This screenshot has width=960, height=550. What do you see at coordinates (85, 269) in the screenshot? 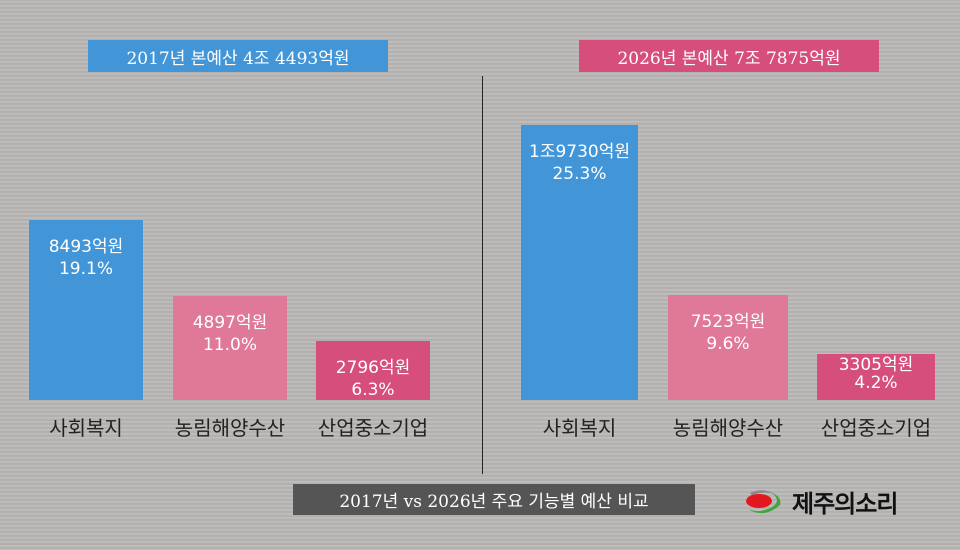
I see `percent-label: 19.1%` at bounding box center [85, 269].